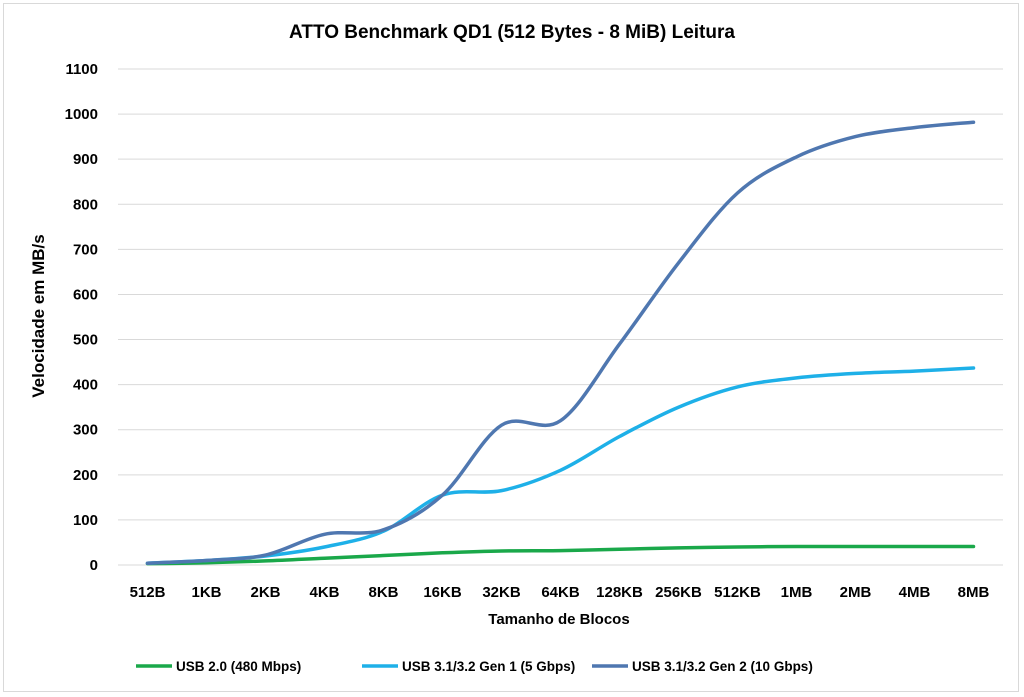 The image size is (1024, 697). Describe the element at coordinates (678, 592) in the screenshot. I see `x-tick-label: 256KB` at that location.